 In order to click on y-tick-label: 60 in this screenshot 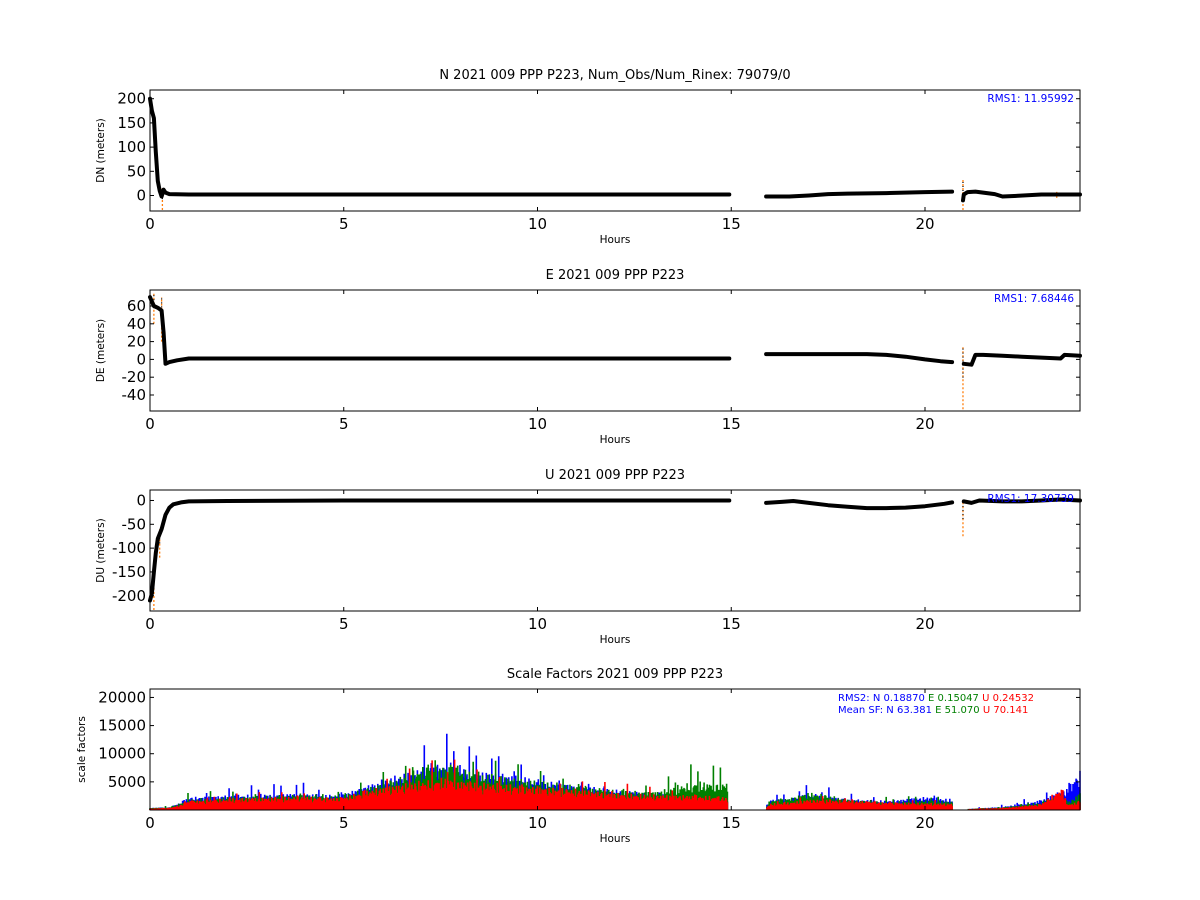, I will do `click(136, 306)`.